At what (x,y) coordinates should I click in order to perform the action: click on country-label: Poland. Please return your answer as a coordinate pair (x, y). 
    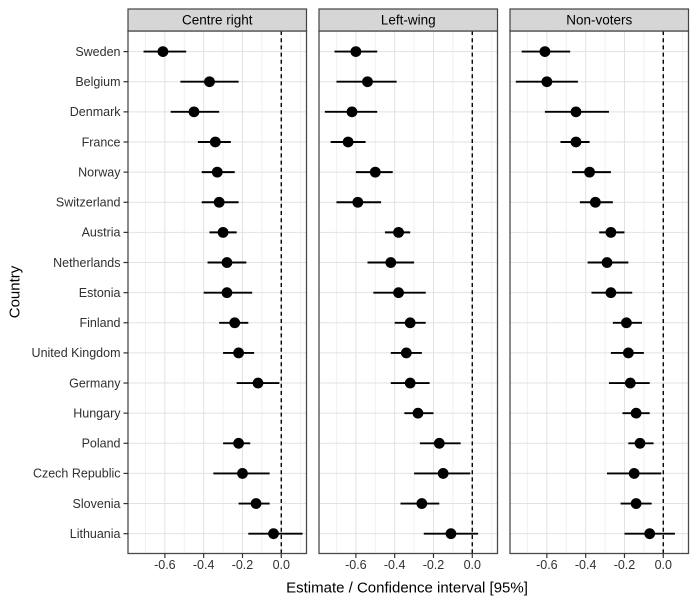
    Looking at the image, I should click on (101, 444).